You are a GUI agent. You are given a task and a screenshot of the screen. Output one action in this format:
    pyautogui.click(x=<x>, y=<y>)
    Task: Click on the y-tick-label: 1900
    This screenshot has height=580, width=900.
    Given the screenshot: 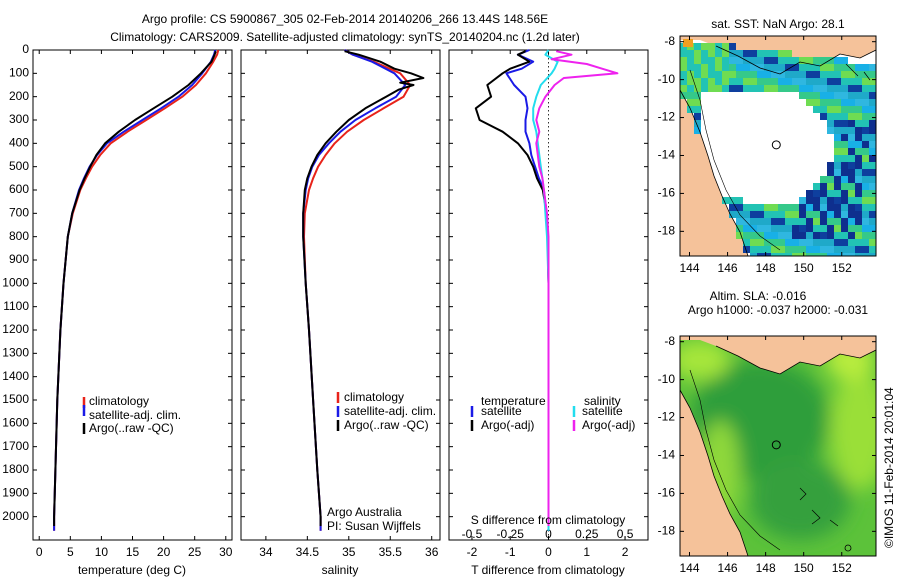 What is the action you would take?
    pyautogui.click(x=15, y=493)
    